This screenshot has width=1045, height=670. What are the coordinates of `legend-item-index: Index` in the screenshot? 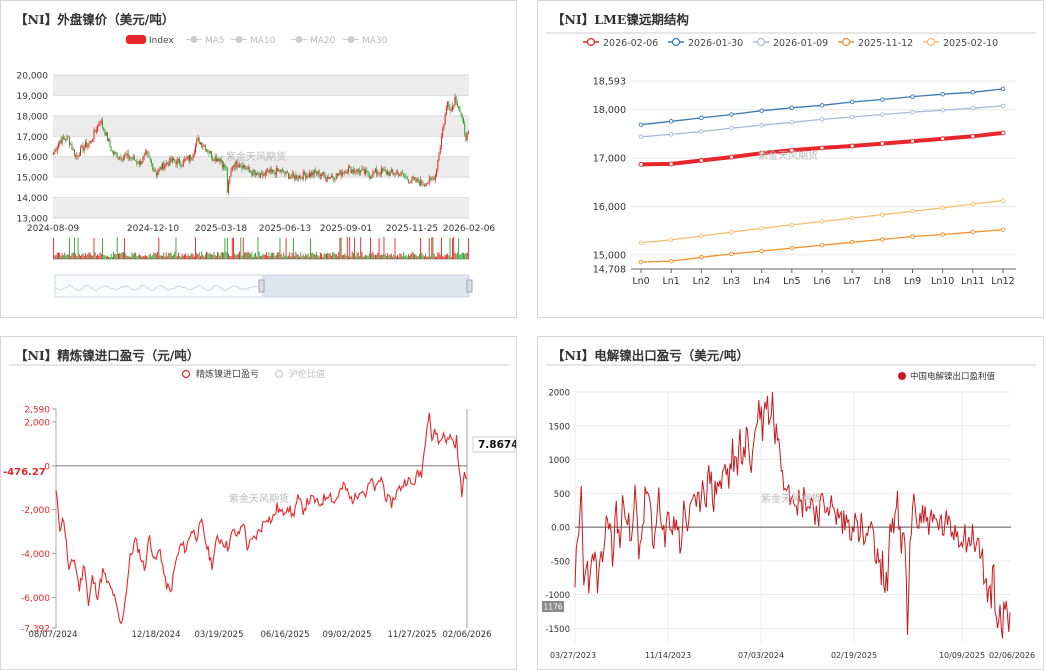 It's located at (150, 40).